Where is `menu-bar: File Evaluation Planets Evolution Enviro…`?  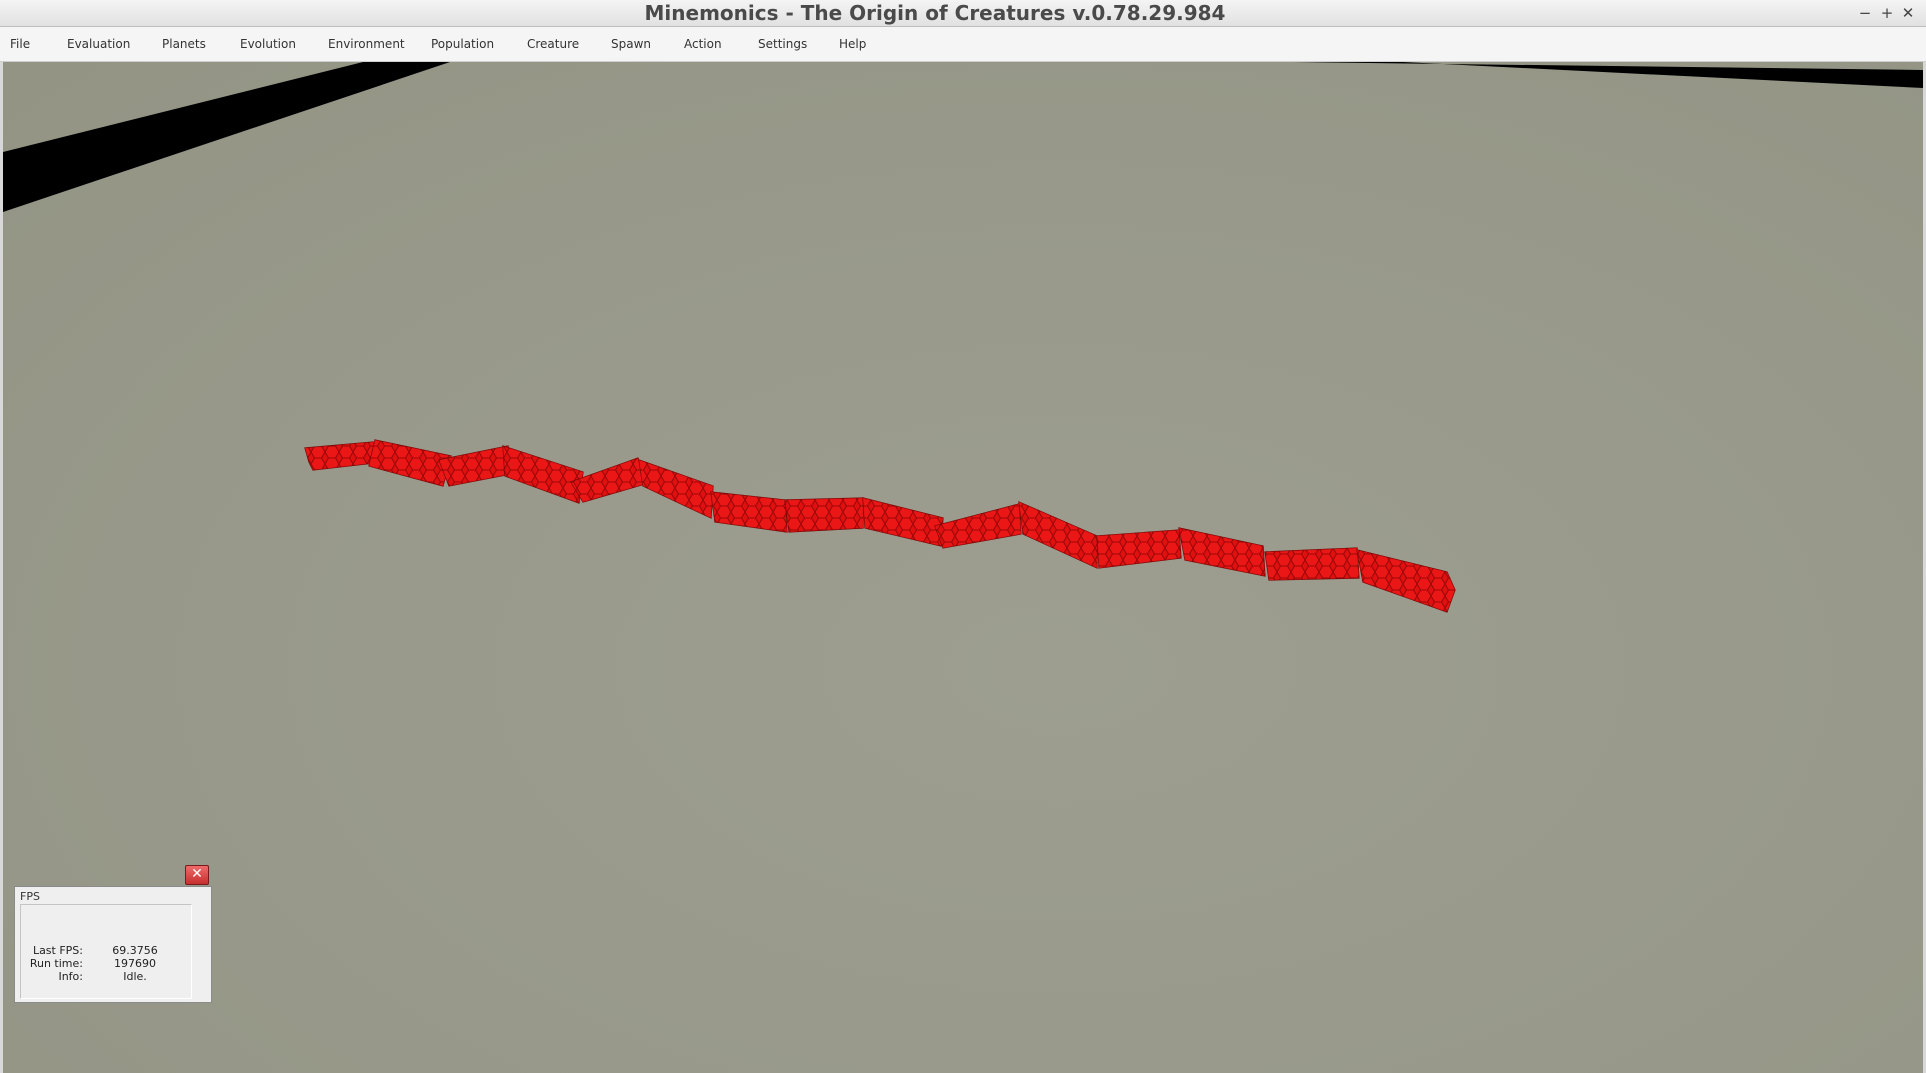
menu-bar: File Evaluation Planets Evolution Enviro… is located at coordinates (963, 44).